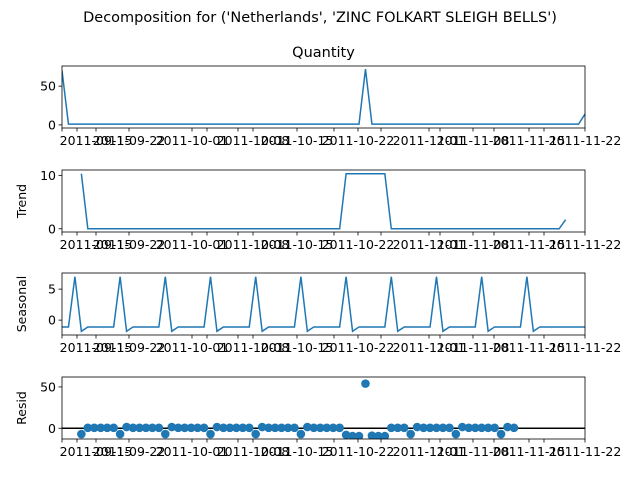  I want to click on y-axis-label: Resid, so click(21, 408).